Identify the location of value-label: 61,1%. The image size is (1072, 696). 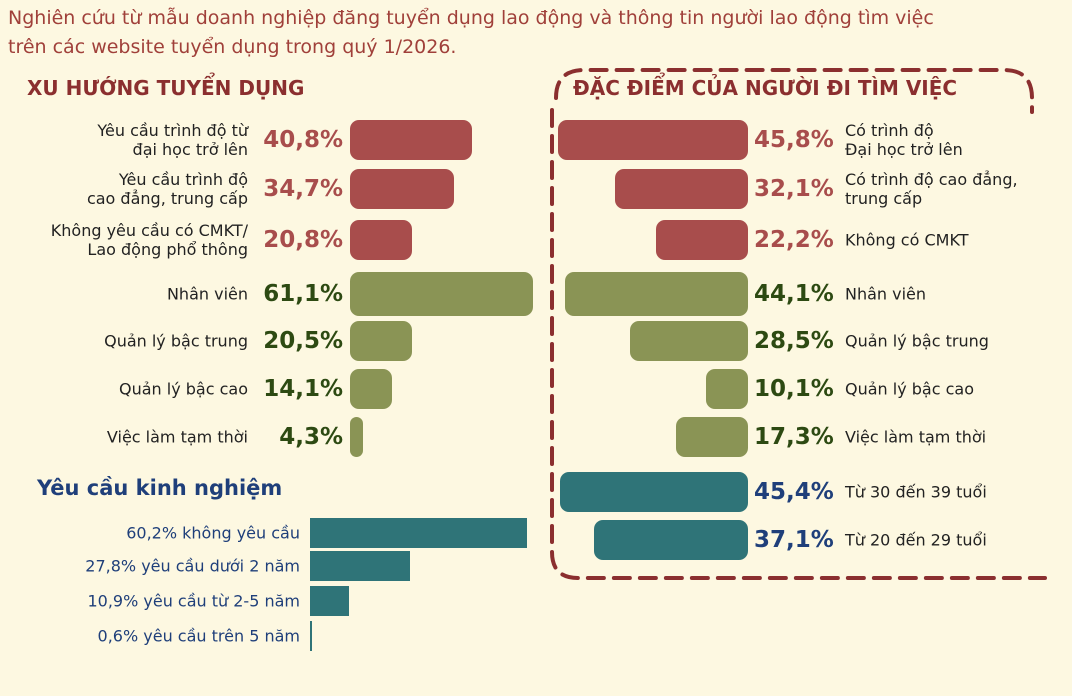
(303, 294).